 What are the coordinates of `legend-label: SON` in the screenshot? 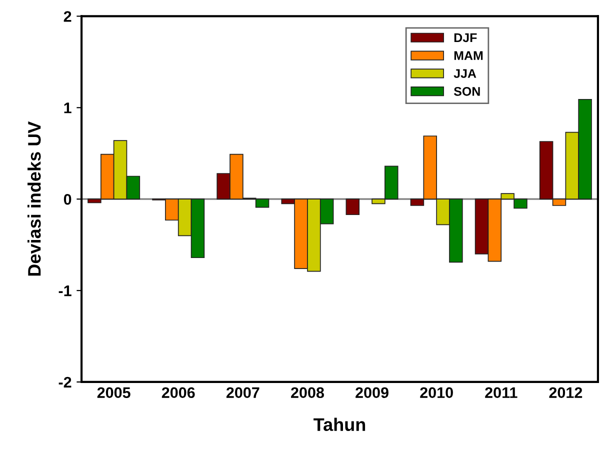 It's located at (467, 91).